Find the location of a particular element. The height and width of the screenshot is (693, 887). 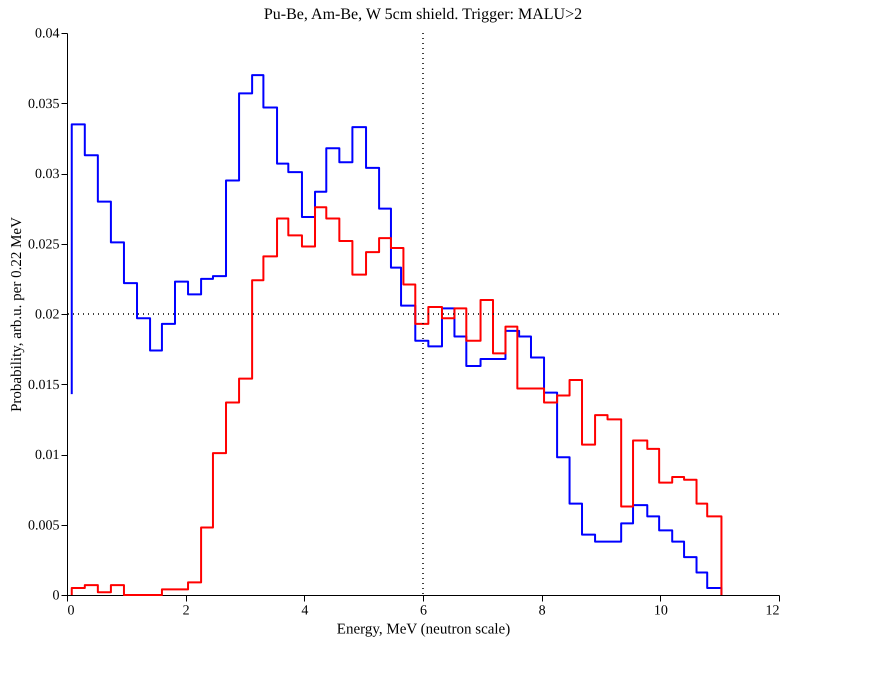

x-tick-label: 8 is located at coordinates (542, 611).